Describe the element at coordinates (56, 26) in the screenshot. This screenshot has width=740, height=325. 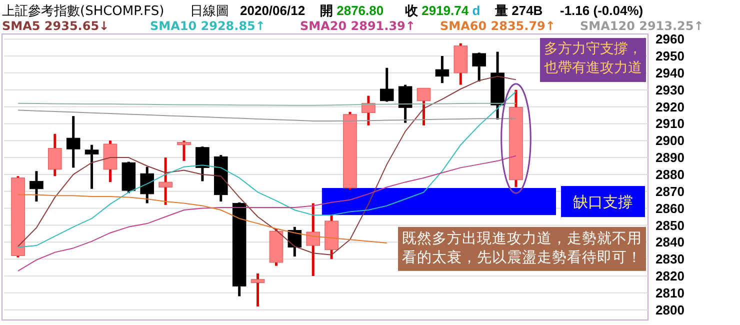
I see `text: SMA5 2935.65↓` at that location.